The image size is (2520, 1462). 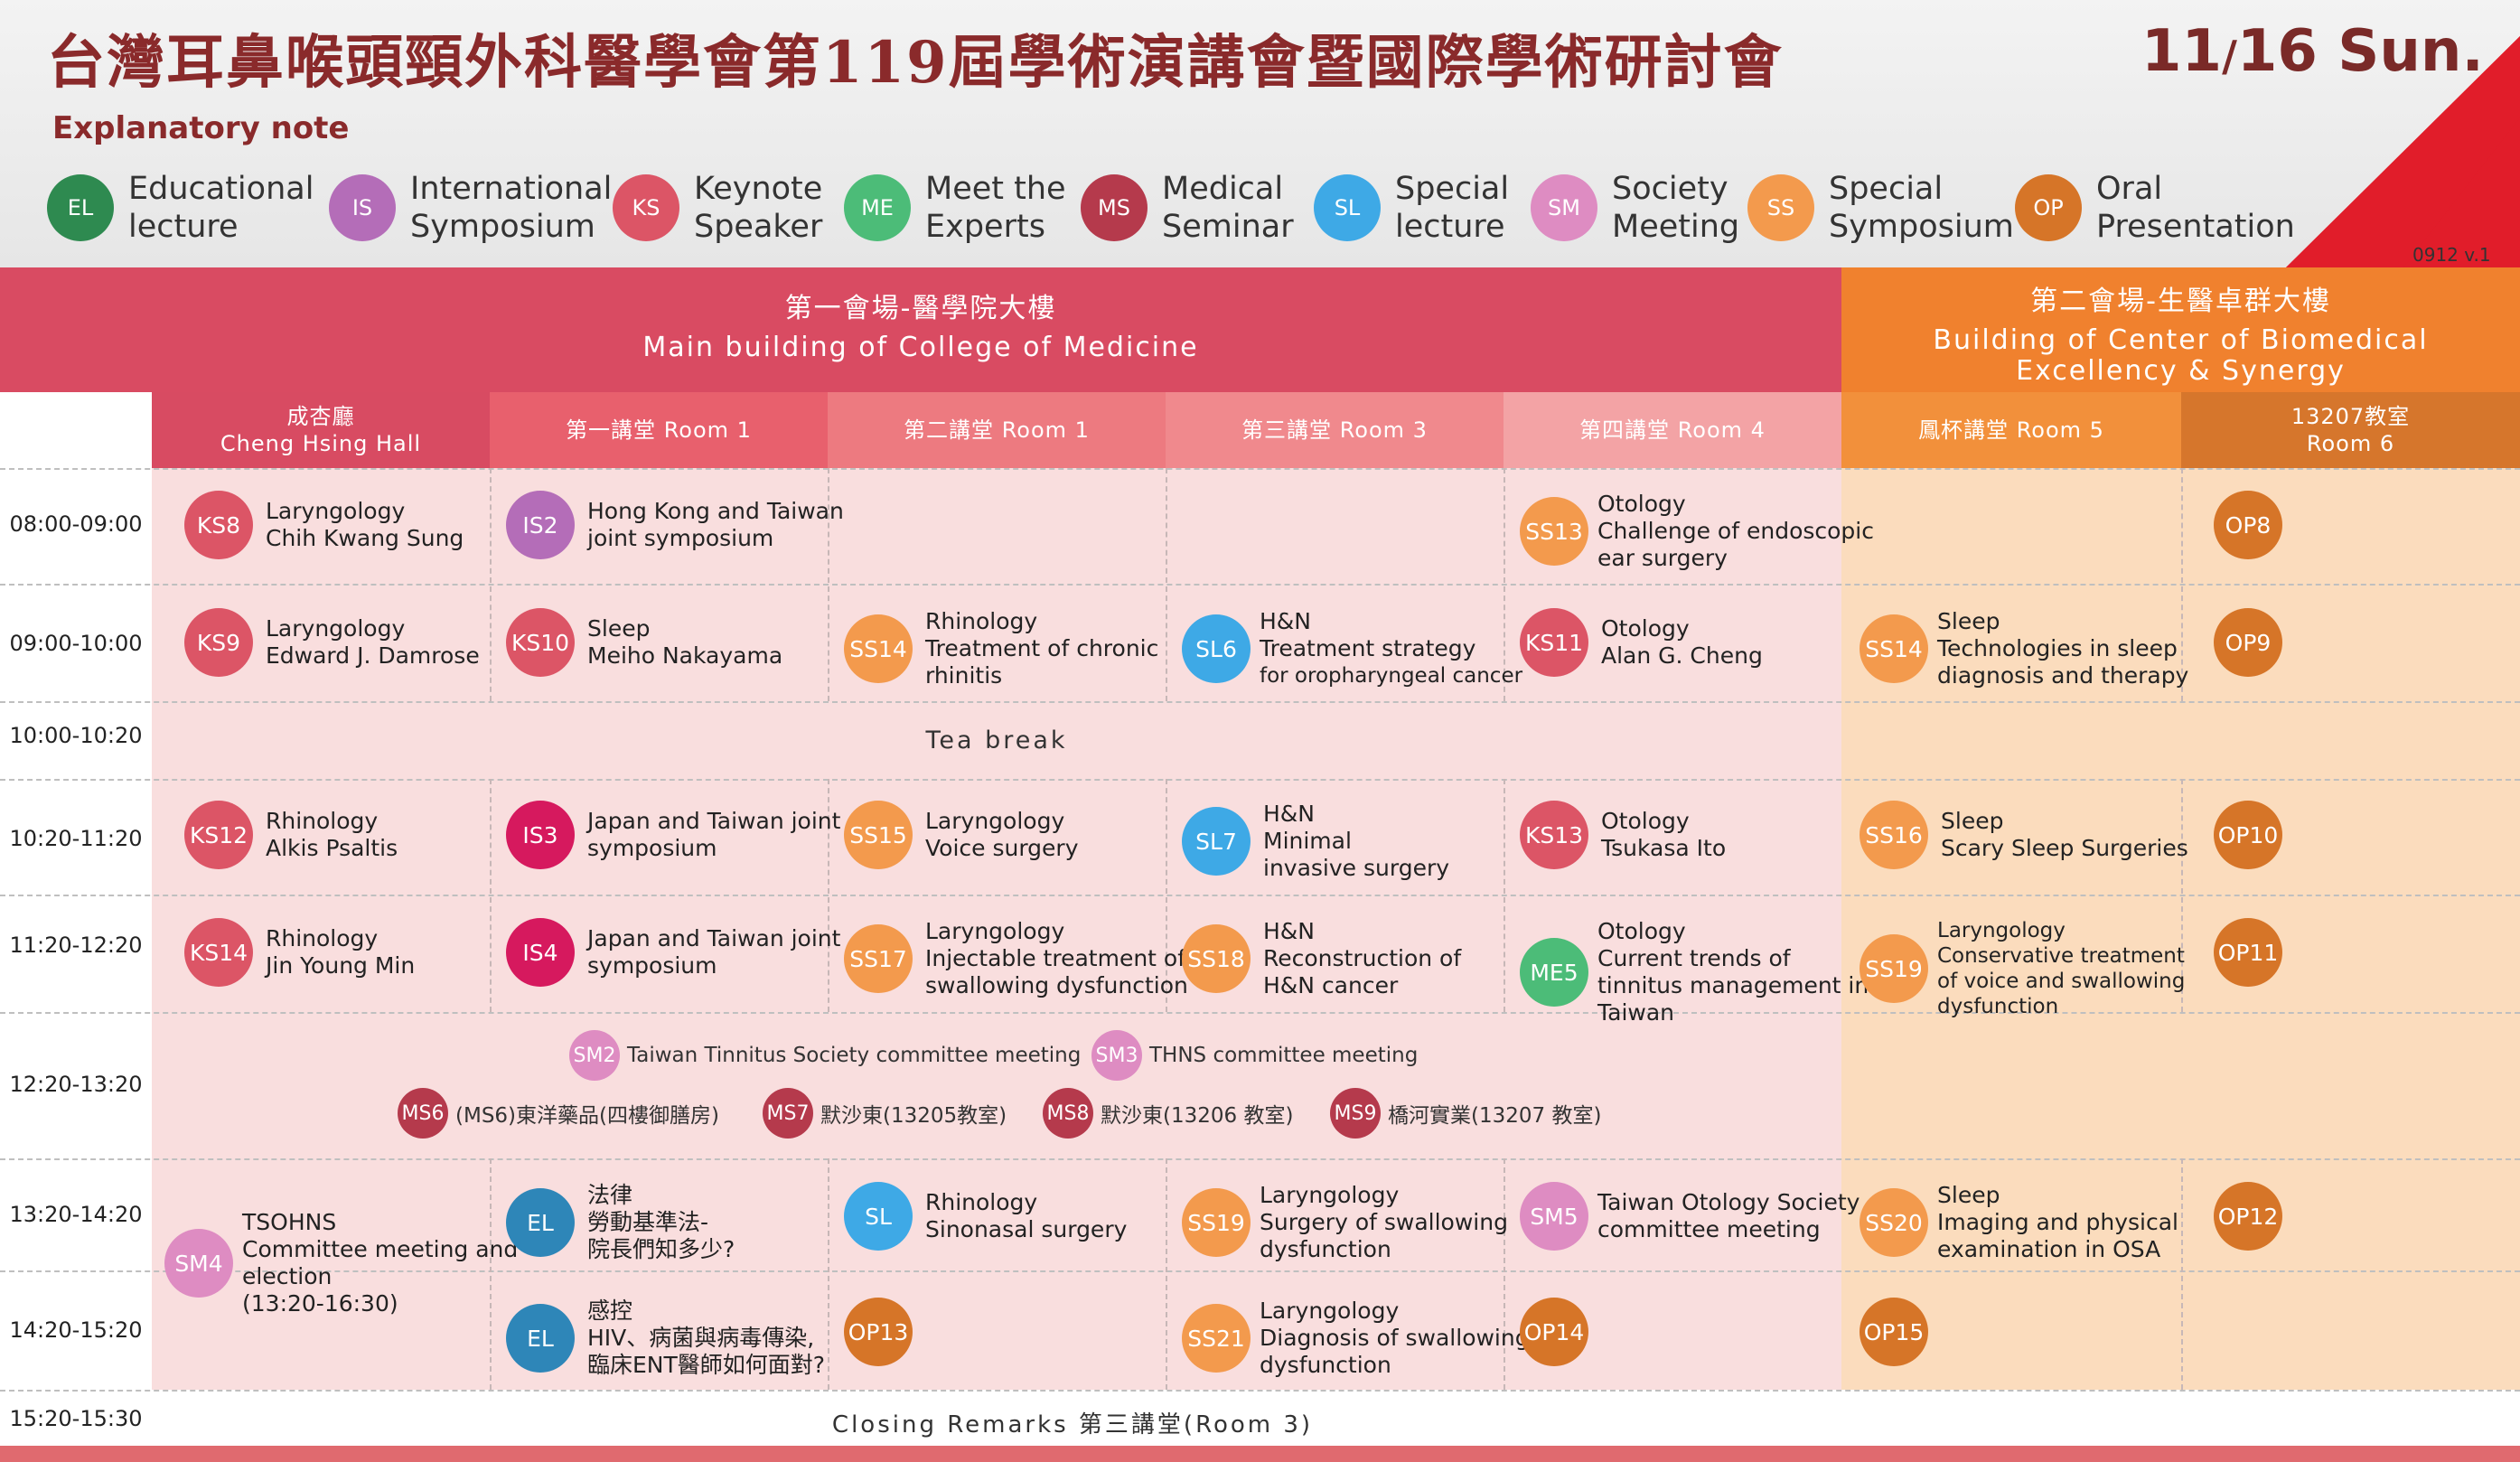 What do you see at coordinates (1554, 1332) in the screenshot?
I see `session-op14: OP14` at bounding box center [1554, 1332].